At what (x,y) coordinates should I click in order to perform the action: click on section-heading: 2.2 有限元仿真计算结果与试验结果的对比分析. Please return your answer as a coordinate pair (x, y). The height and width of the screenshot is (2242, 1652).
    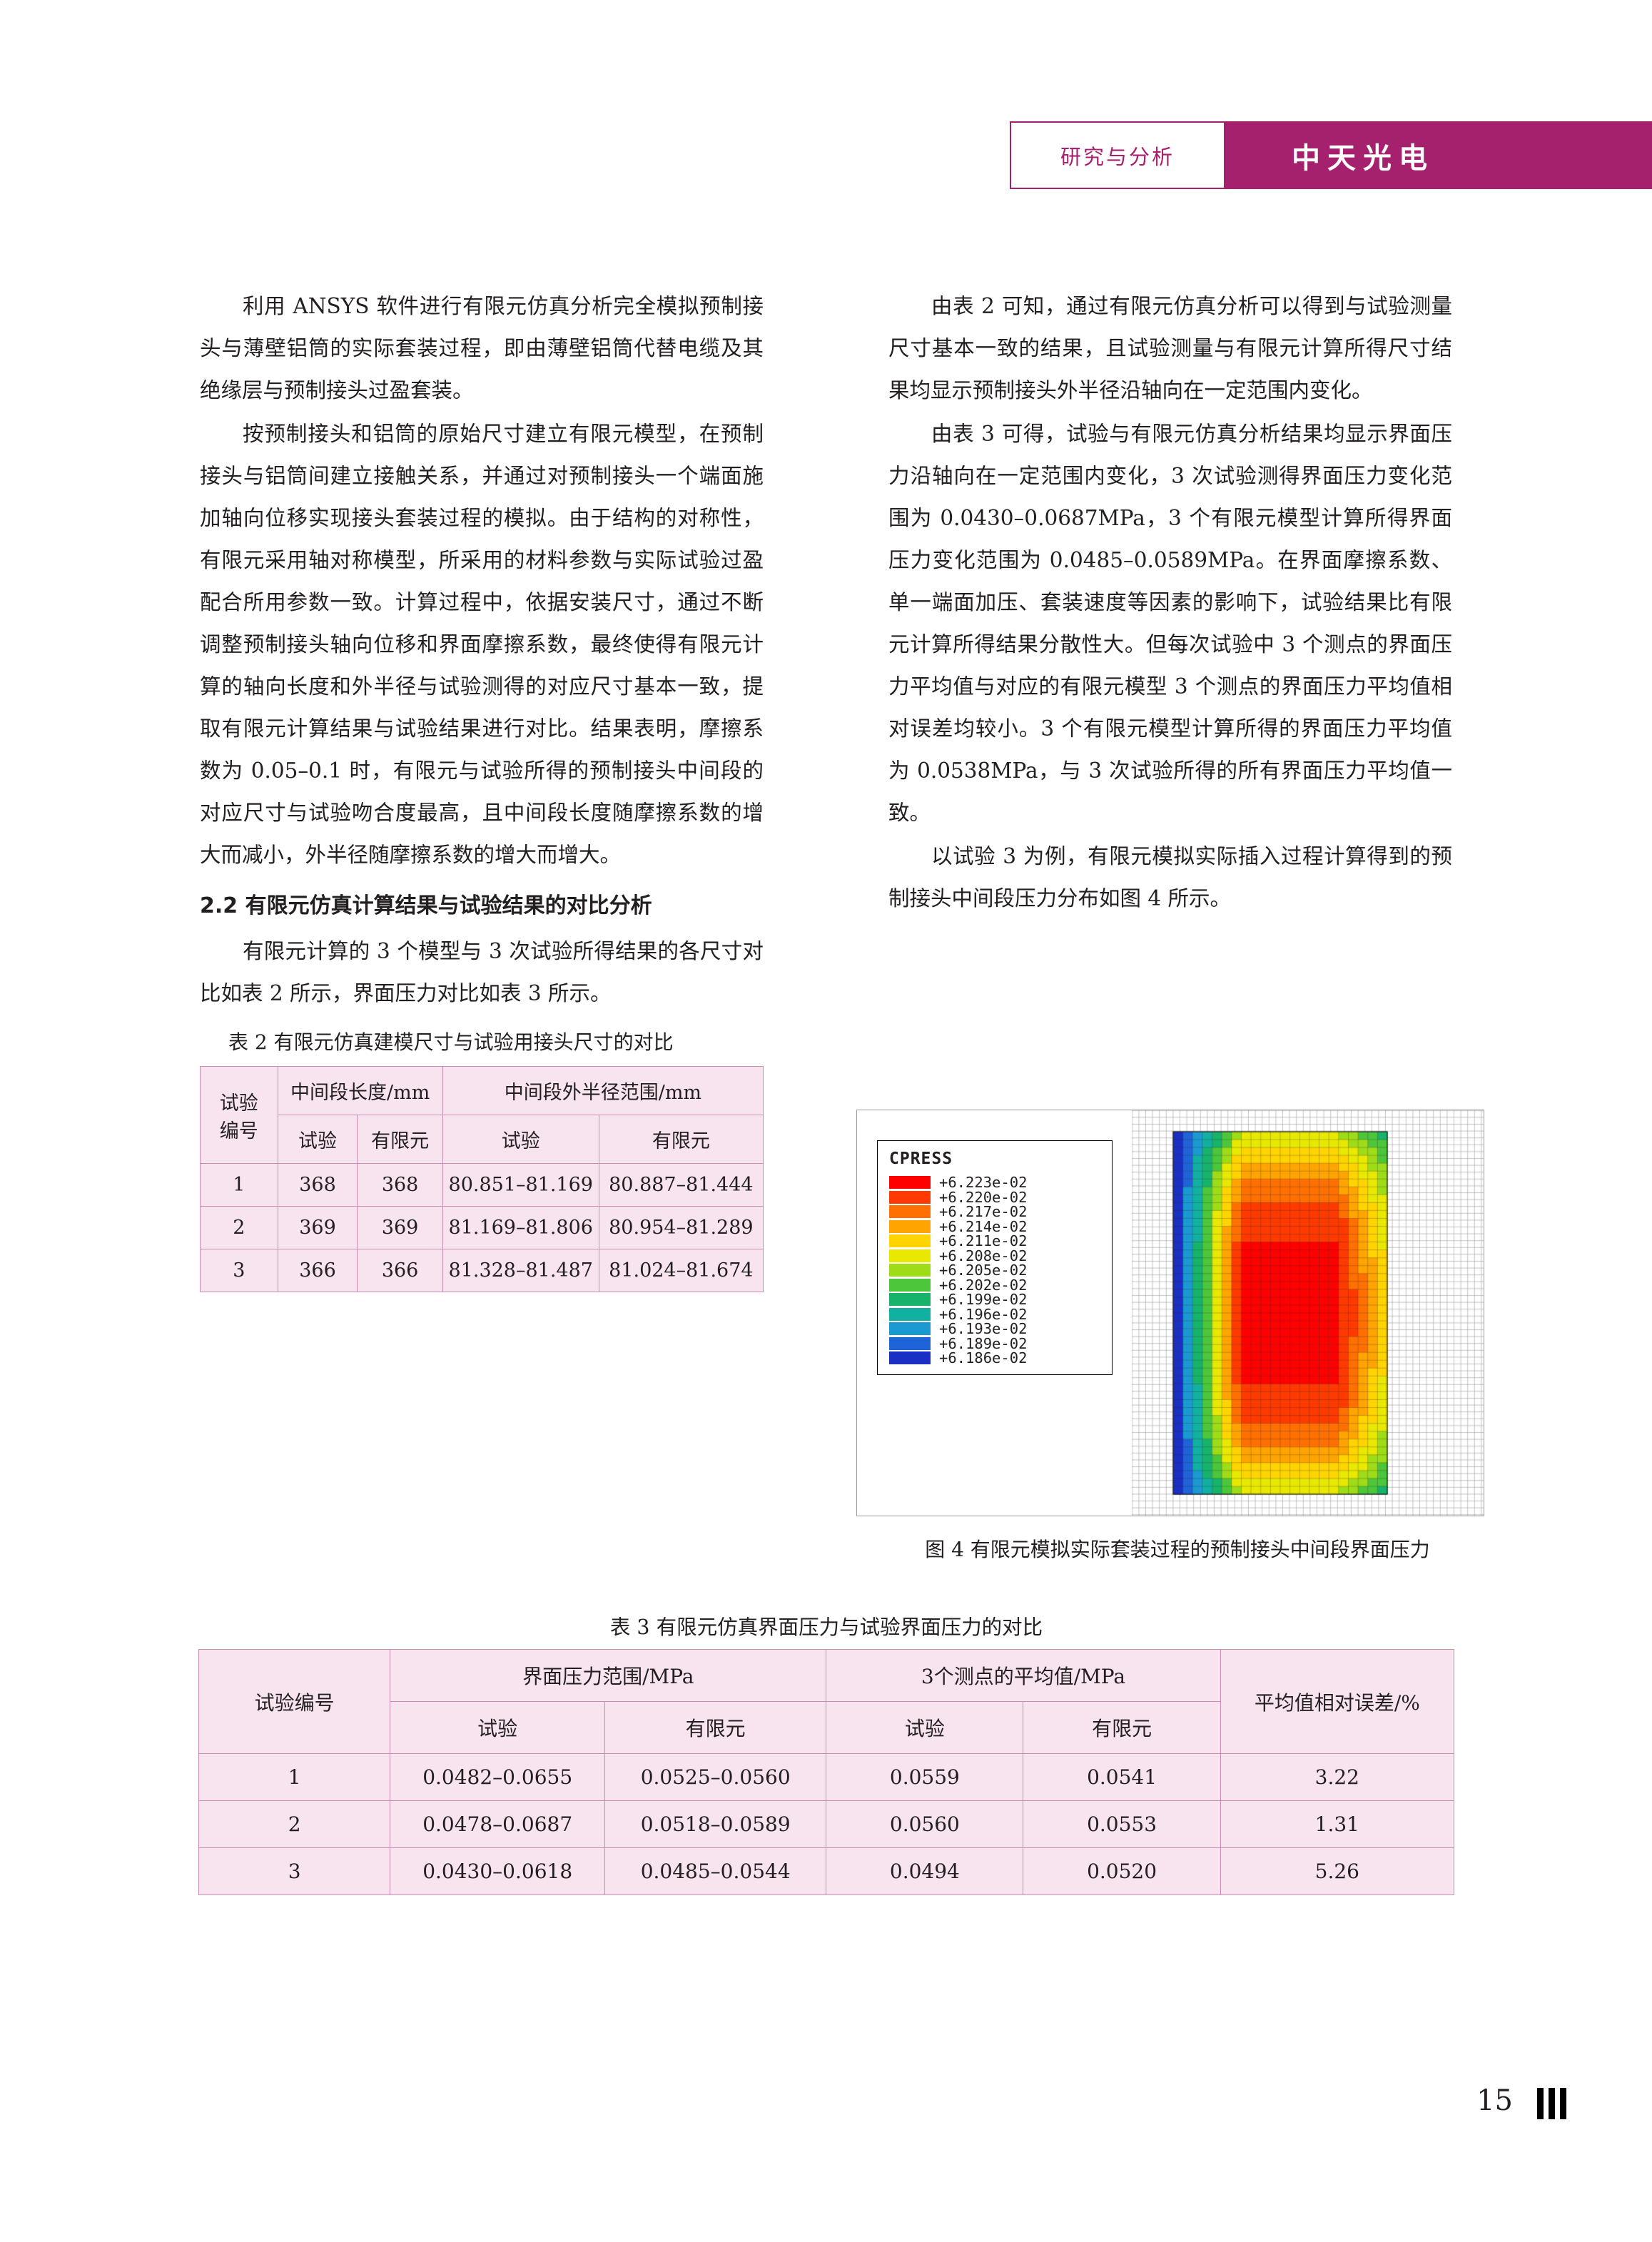
    Looking at the image, I should click on (426, 905).